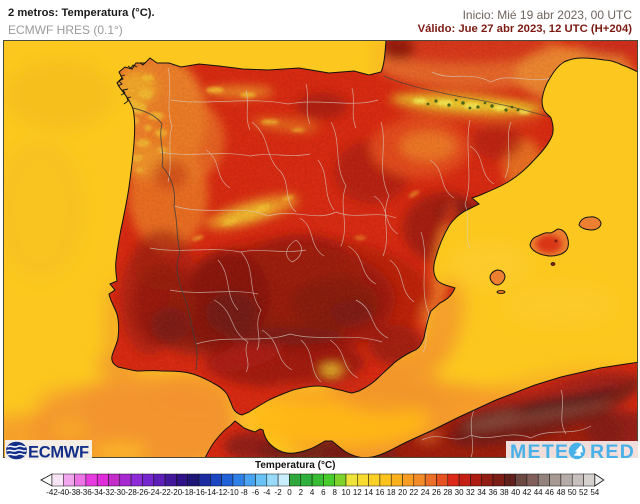 Image resolution: width=640 pixels, height=504 pixels. I want to click on svg-text: -34, so click(97, 492).